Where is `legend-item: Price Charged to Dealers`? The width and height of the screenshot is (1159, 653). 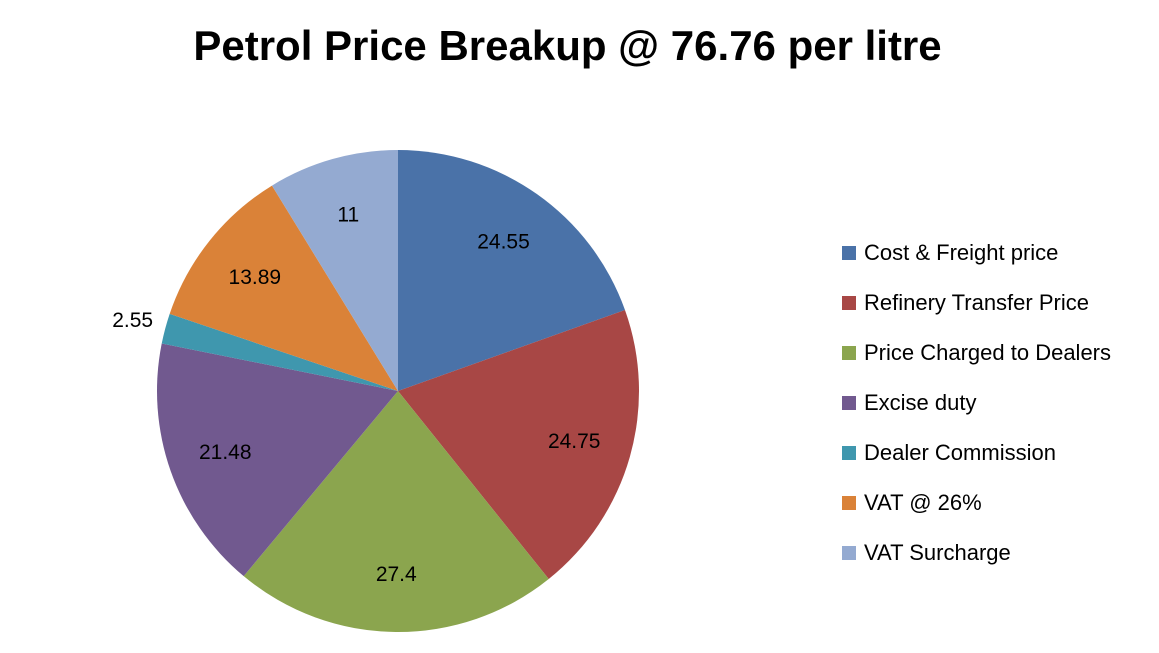
legend-item: Price Charged to Dealers is located at coordinates (976, 353).